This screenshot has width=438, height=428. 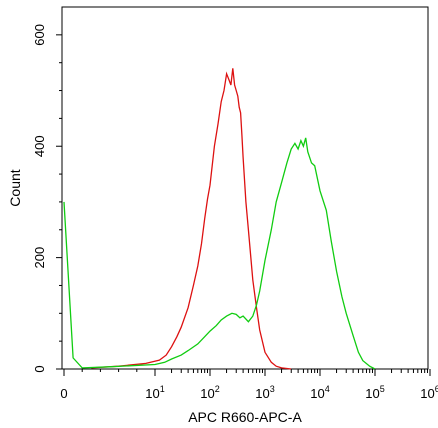 What do you see at coordinates (39, 368) in the screenshot?
I see `y-tick-label: 0` at bounding box center [39, 368].